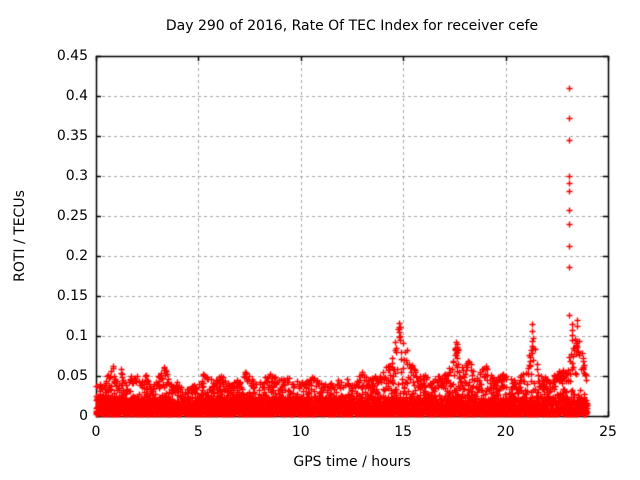  I want to click on x-tick-label: 10, so click(300, 432).